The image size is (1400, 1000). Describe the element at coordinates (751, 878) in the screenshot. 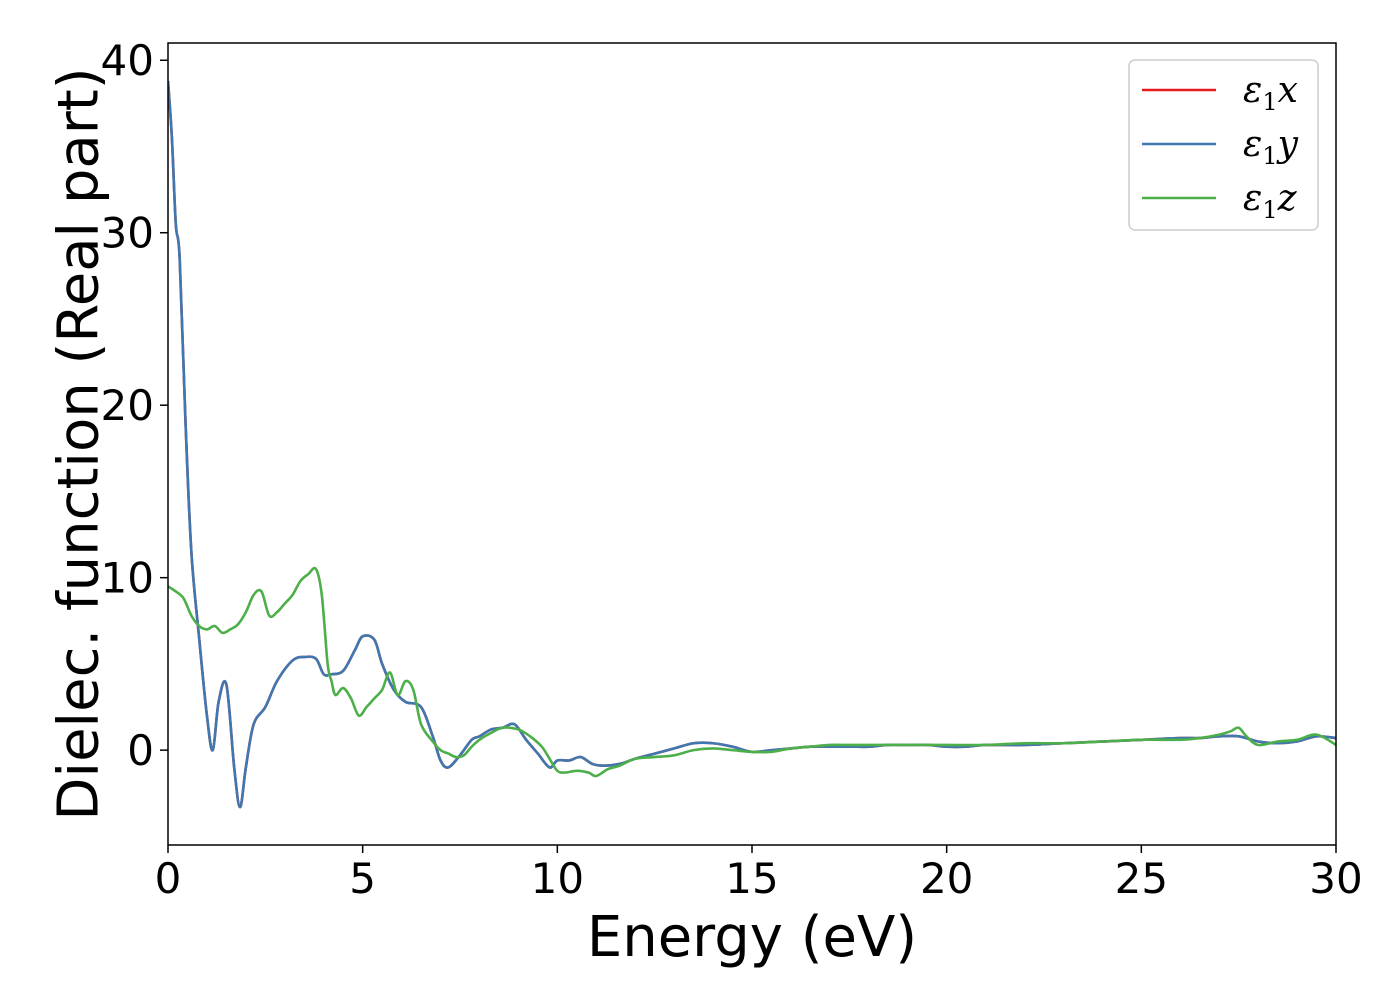

I see `x-tick-label: 15` at that location.